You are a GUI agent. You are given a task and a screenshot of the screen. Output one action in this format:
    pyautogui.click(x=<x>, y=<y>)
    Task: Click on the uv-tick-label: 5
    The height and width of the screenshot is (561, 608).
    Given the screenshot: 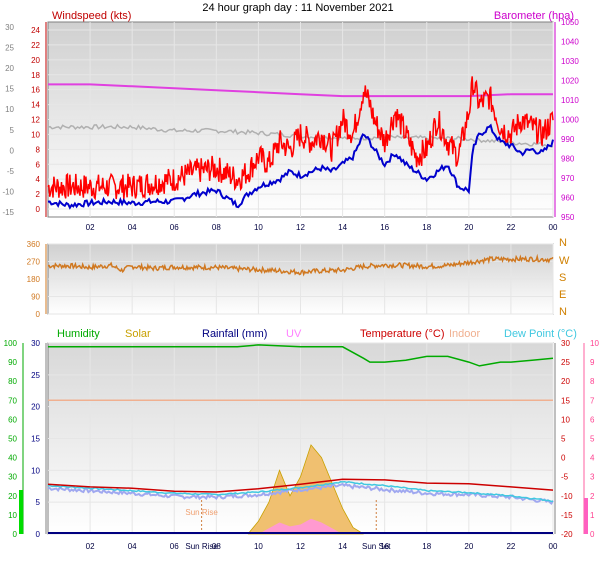 What is the action you would take?
    pyautogui.click(x=592, y=439)
    